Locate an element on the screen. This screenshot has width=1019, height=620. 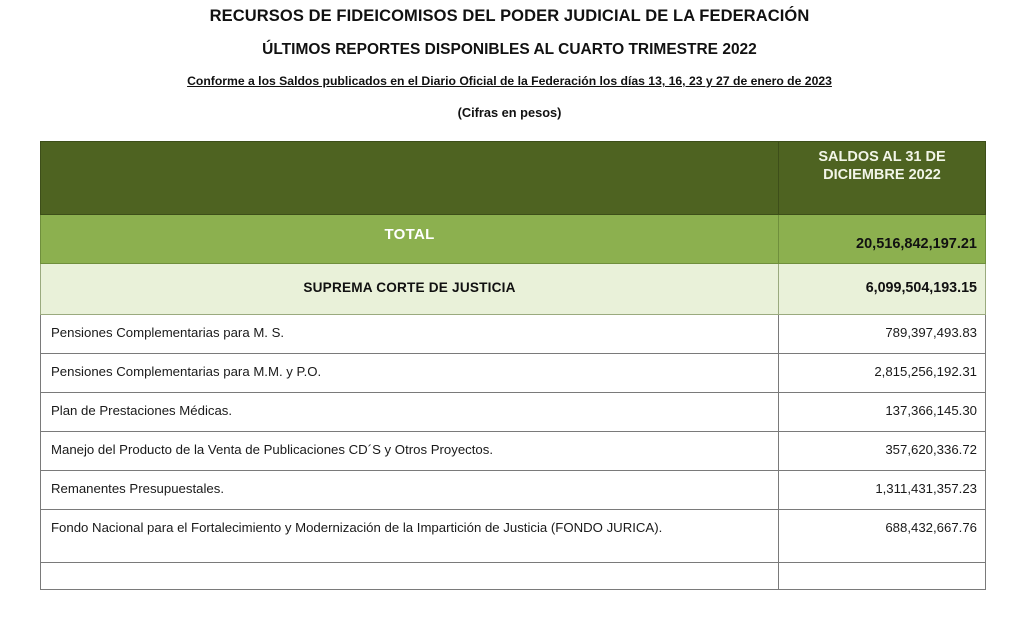
item-cell-label: Remanentes Presupuestales. is located at coordinates (409, 490).